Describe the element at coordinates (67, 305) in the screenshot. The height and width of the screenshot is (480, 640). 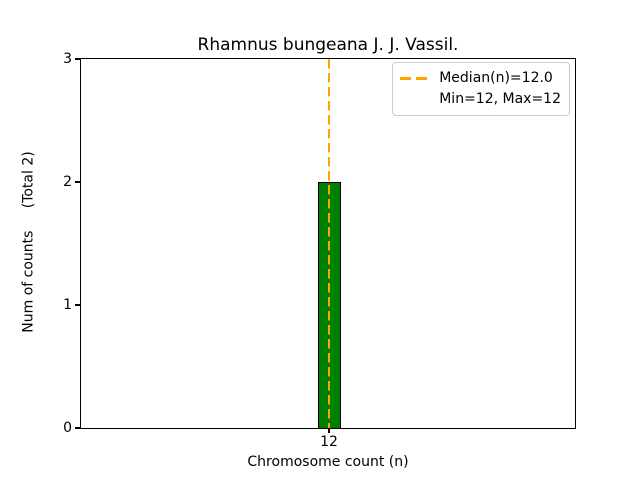
I see `y-tick-label-1: 1` at that location.